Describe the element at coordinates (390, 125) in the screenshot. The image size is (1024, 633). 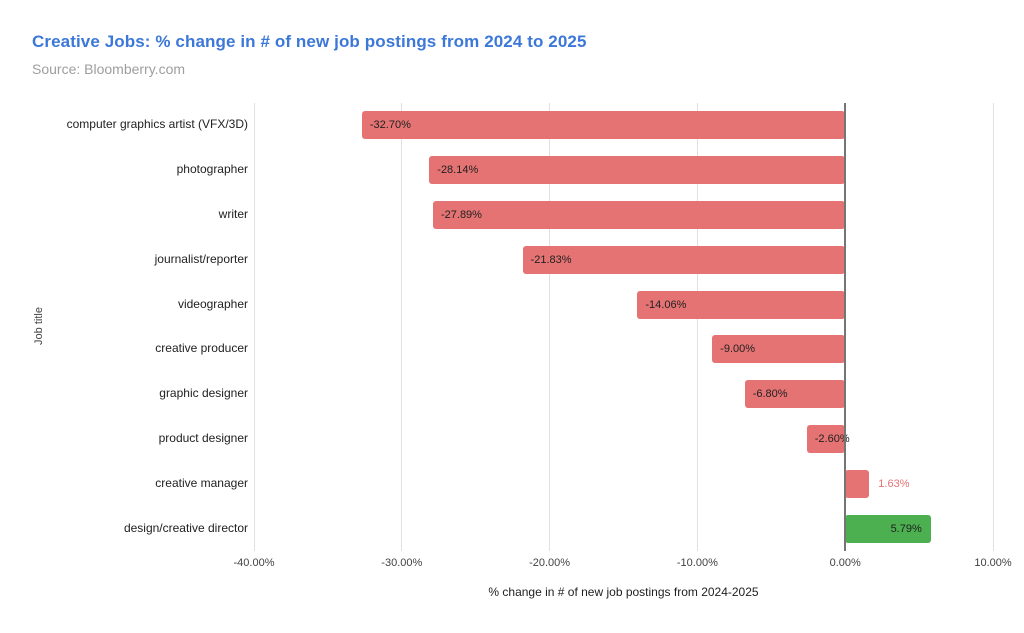
I see `bar-value-label: -32.70%` at that location.